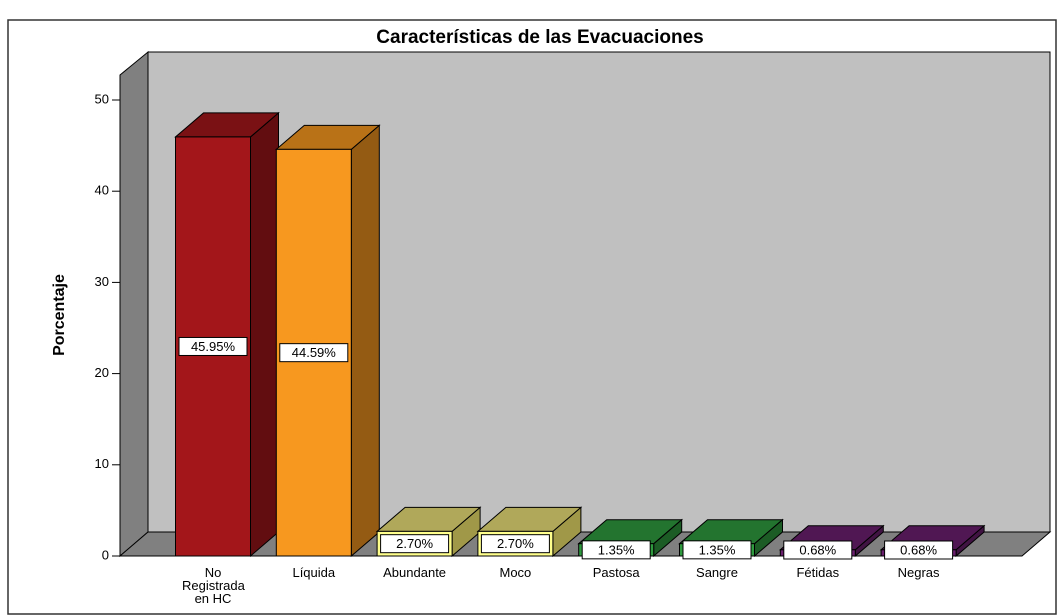  What do you see at coordinates (102, 372) in the screenshot?
I see `y-tick-label: 20` at bounding box center [102, 372].